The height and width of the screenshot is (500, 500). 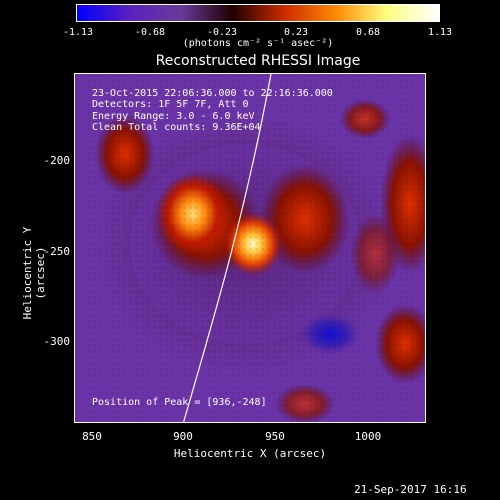 I want to click on x-tick-label: 900, so click(x=183, y=436).